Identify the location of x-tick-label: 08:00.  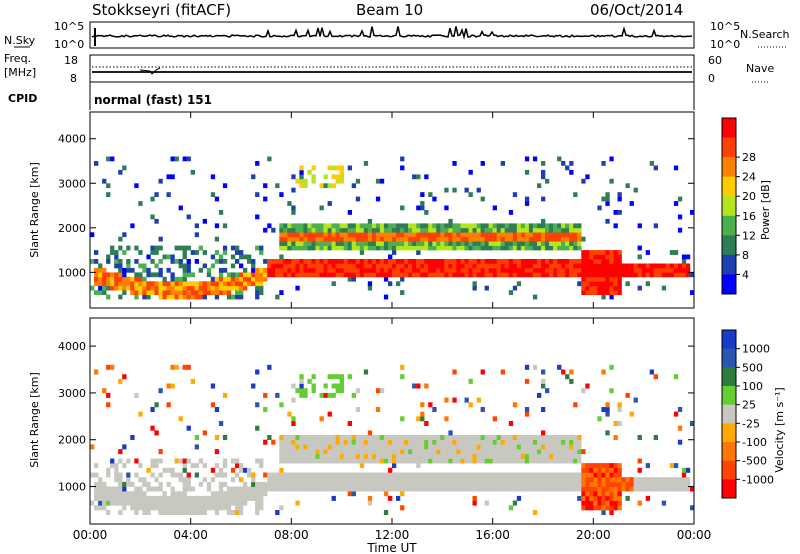
(291, 535).